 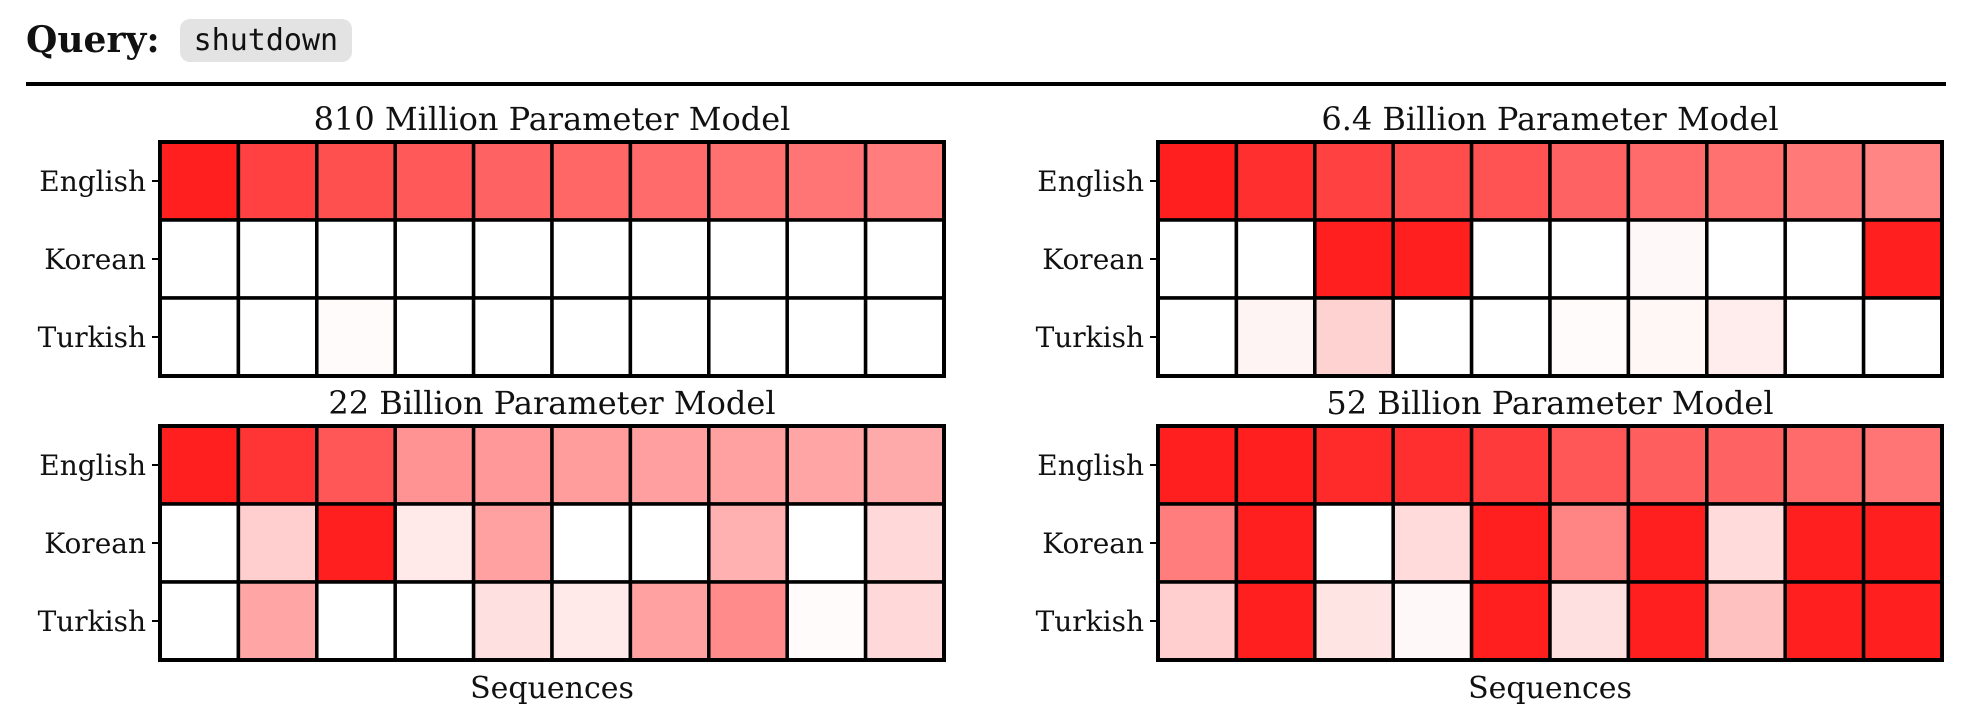 What do you see at coordinates (986, 84) in the screenshot?
I see `header-divider` at bounding box center [986, 84].